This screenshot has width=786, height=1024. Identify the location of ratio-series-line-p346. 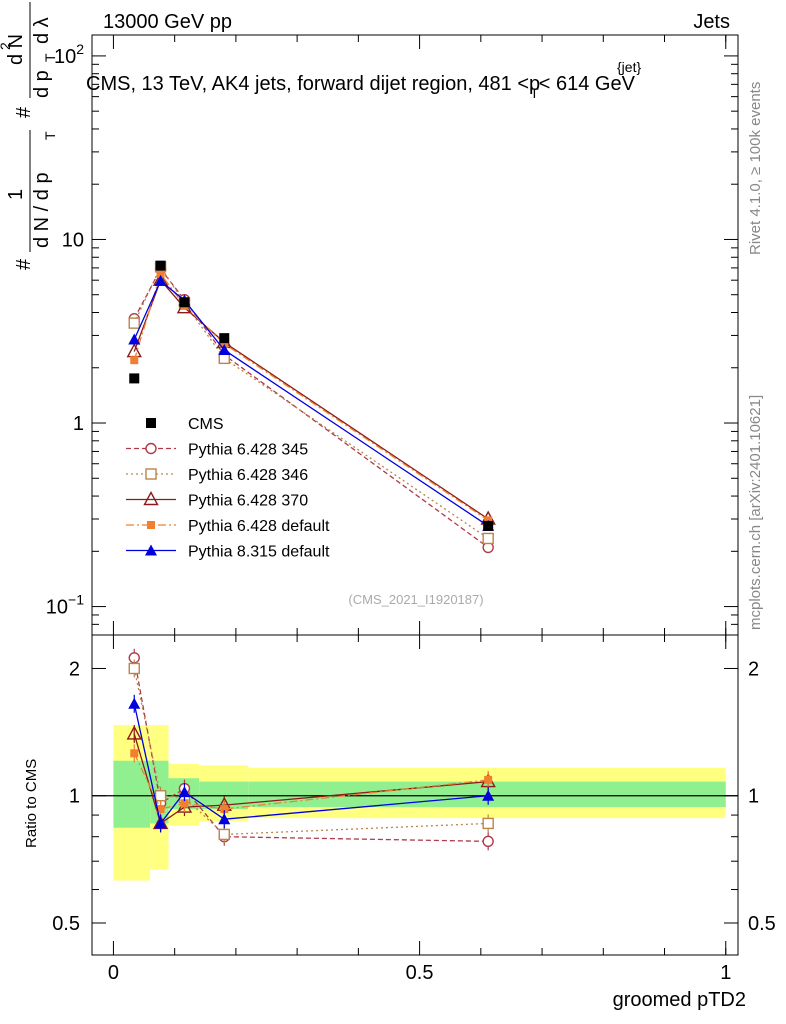
(311, 752).